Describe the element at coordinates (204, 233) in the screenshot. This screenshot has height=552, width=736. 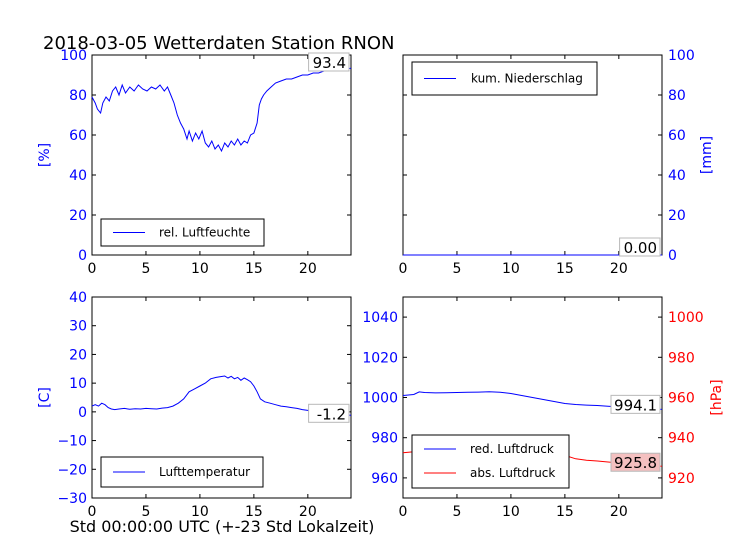
I see `legend-label: rel. Luftfeuchte` at that location.